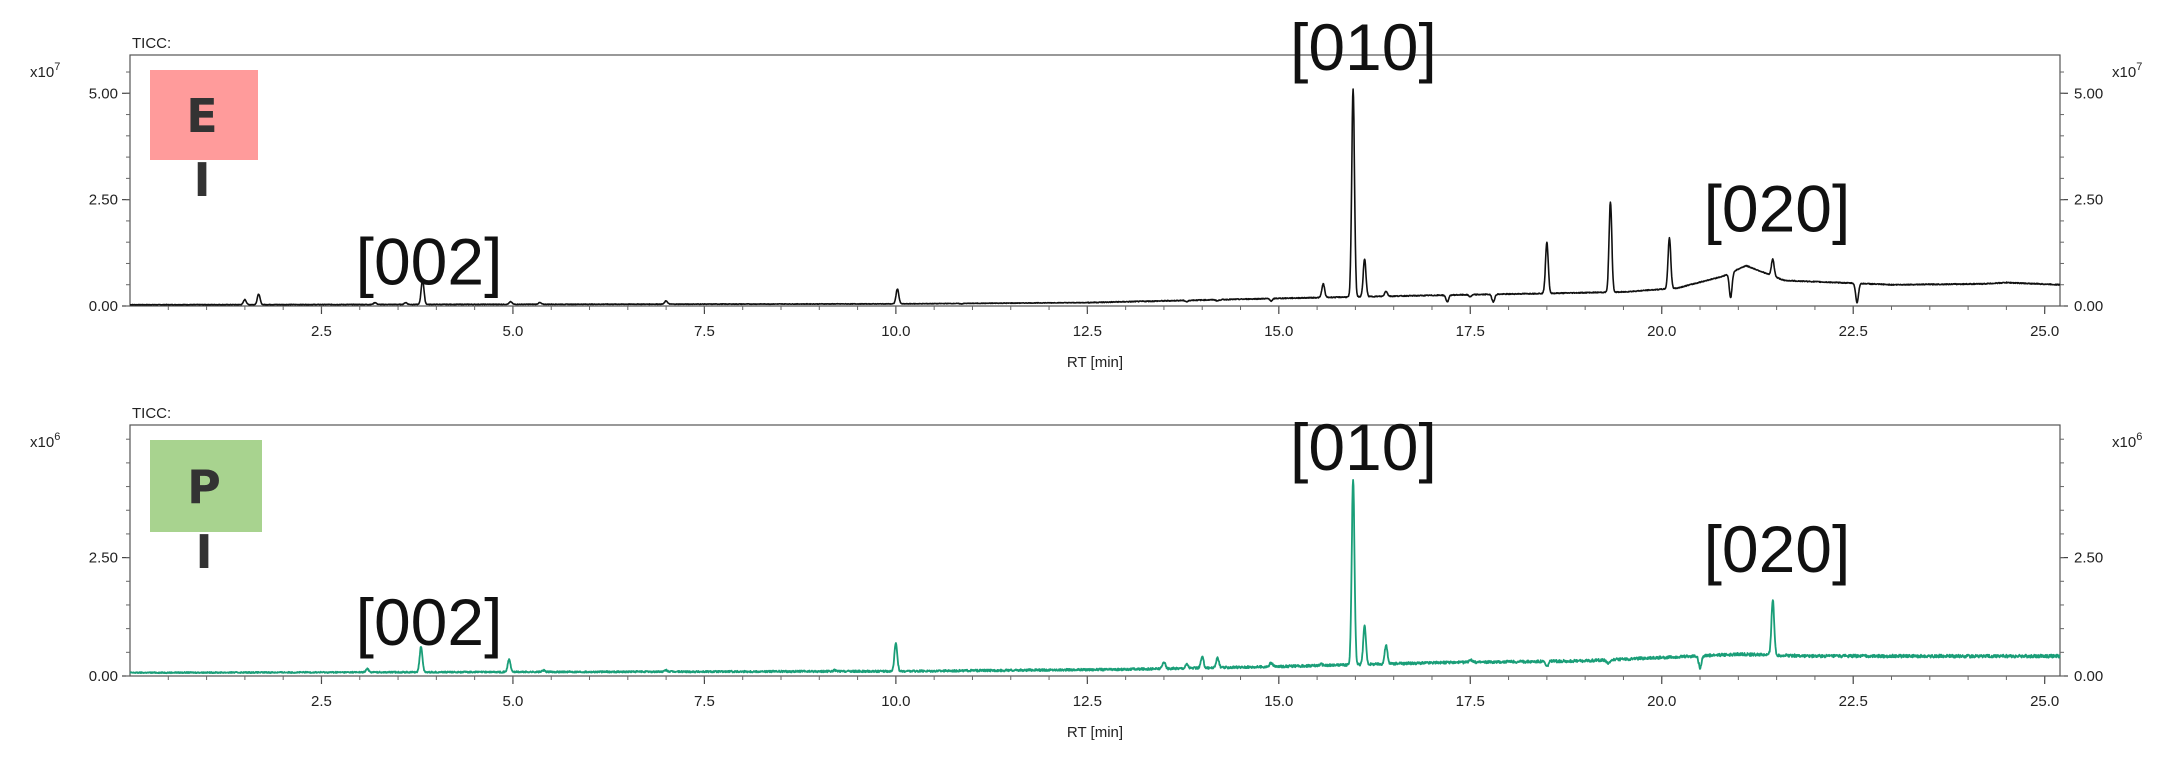  I want to click on y-multiplier-right: x107, so click(2127, 71).